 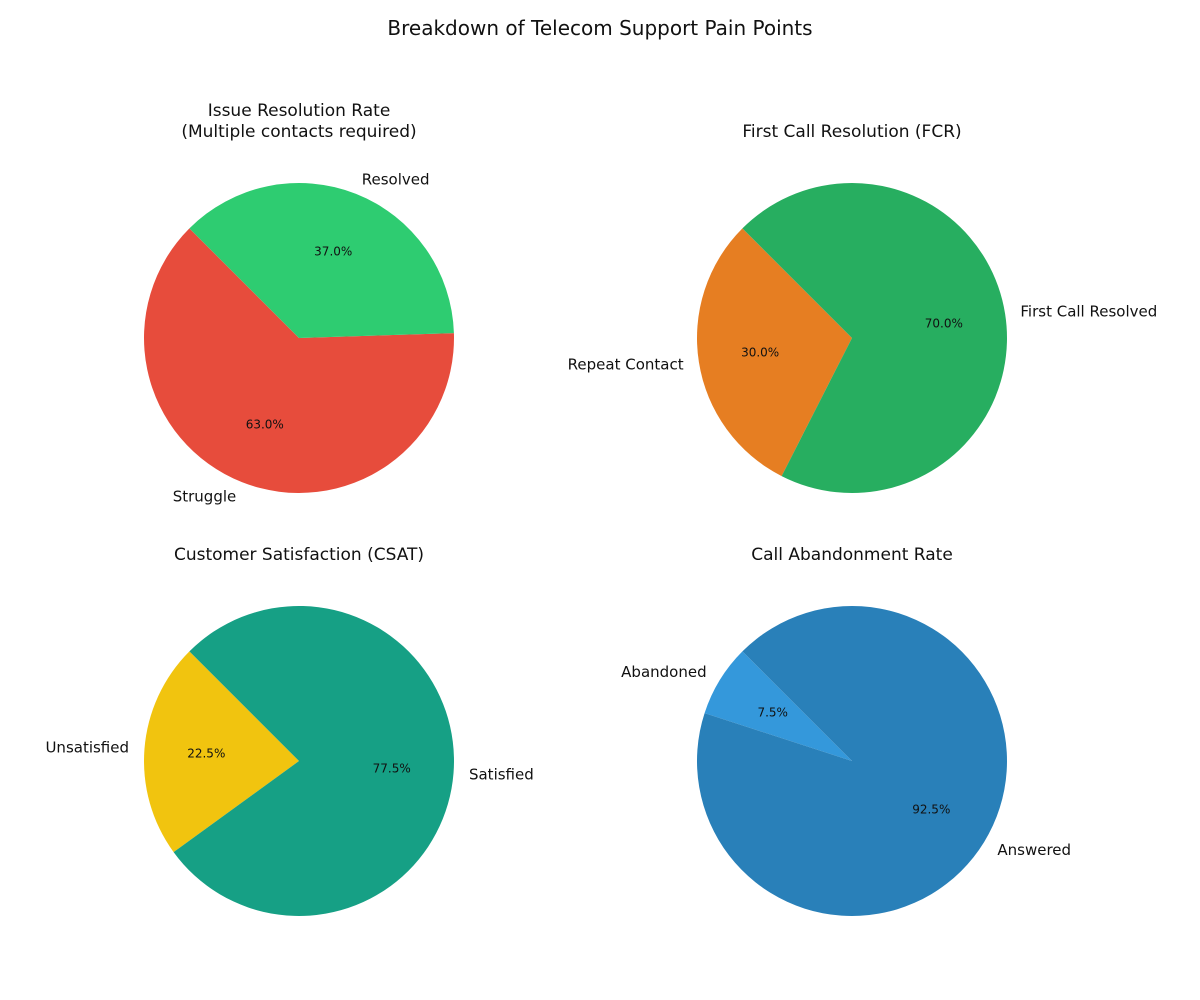 What do you see at coordinates (944, 323) in the screenshot?
I see `pie-pct-label: 70.0%` at bounding box center [944, 323].